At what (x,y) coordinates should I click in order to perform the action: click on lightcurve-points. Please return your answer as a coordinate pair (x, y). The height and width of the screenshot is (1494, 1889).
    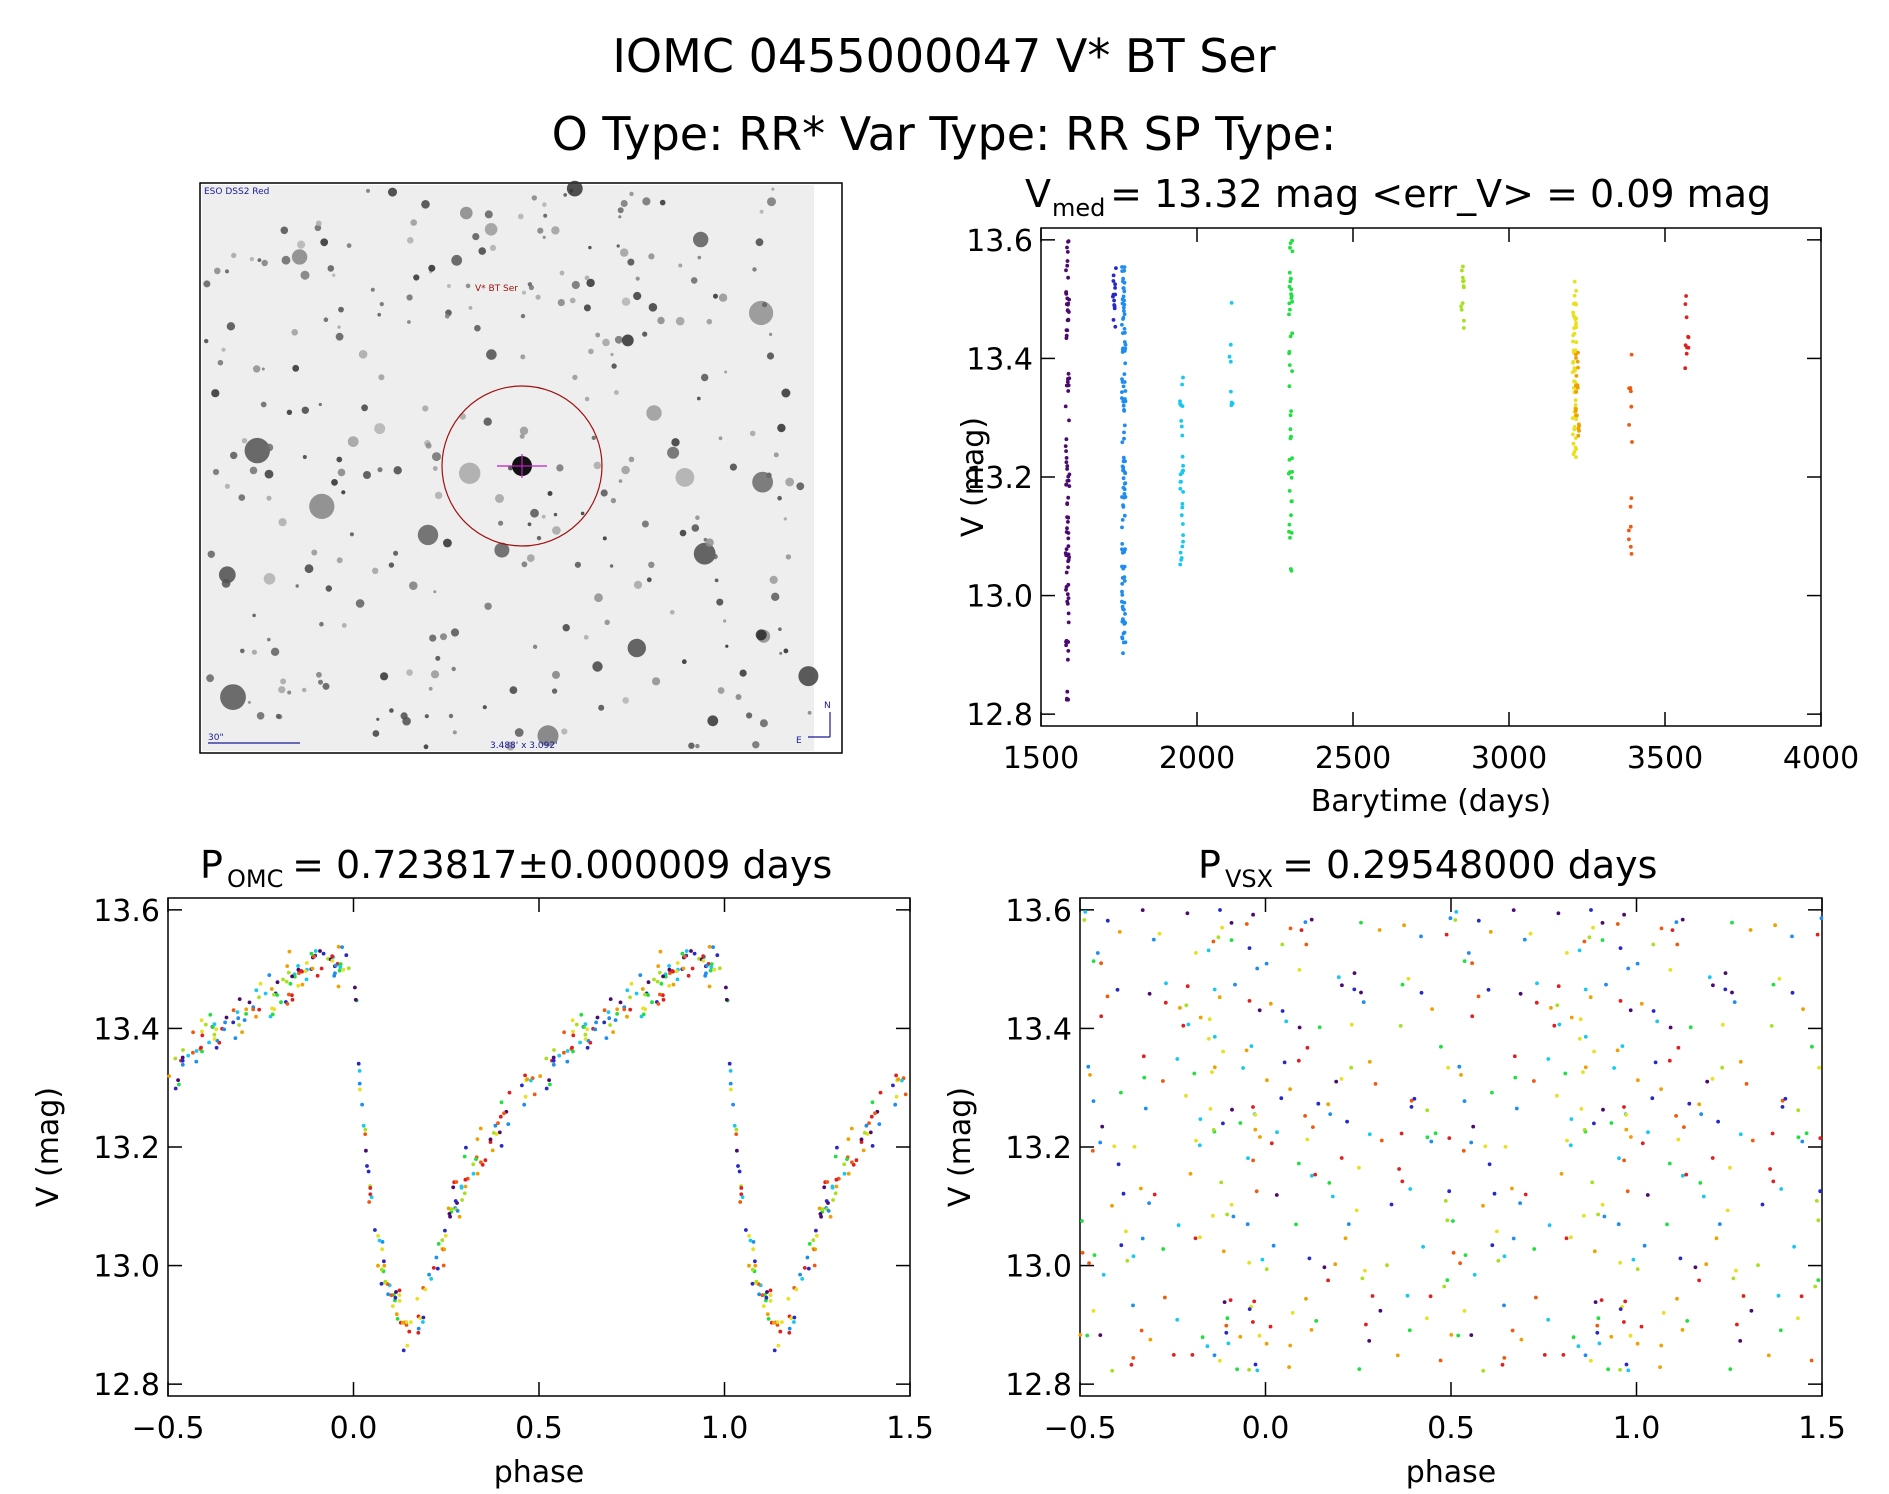
    Looking at the image, I should click on (1377, 470).